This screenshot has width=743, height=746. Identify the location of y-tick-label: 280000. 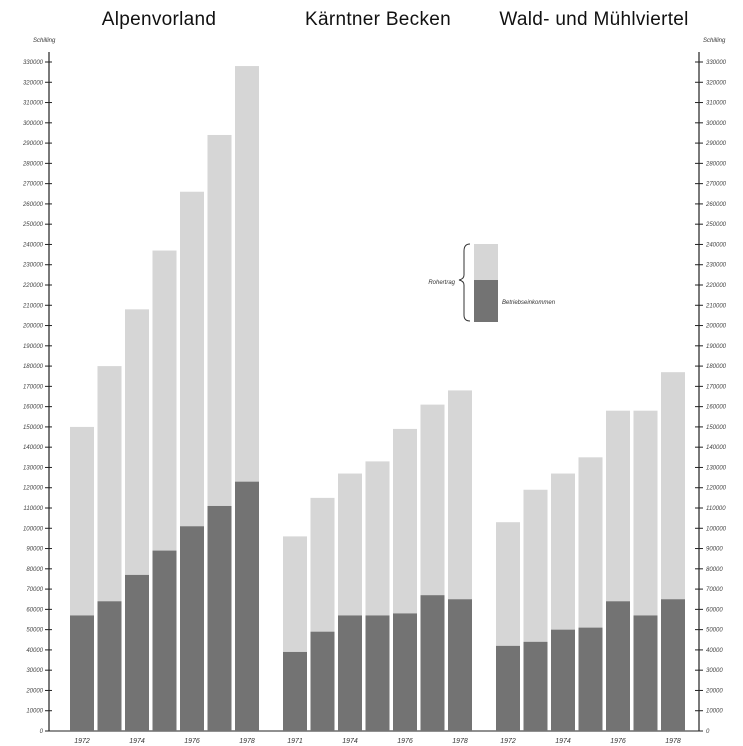
(33, 164).